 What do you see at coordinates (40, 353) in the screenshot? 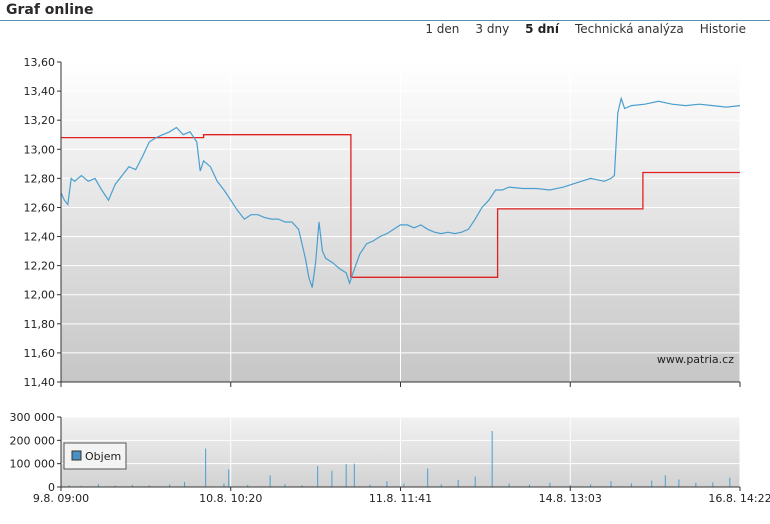
I see `price-ytick-label: 11,60` at bounding box center [40, 353].